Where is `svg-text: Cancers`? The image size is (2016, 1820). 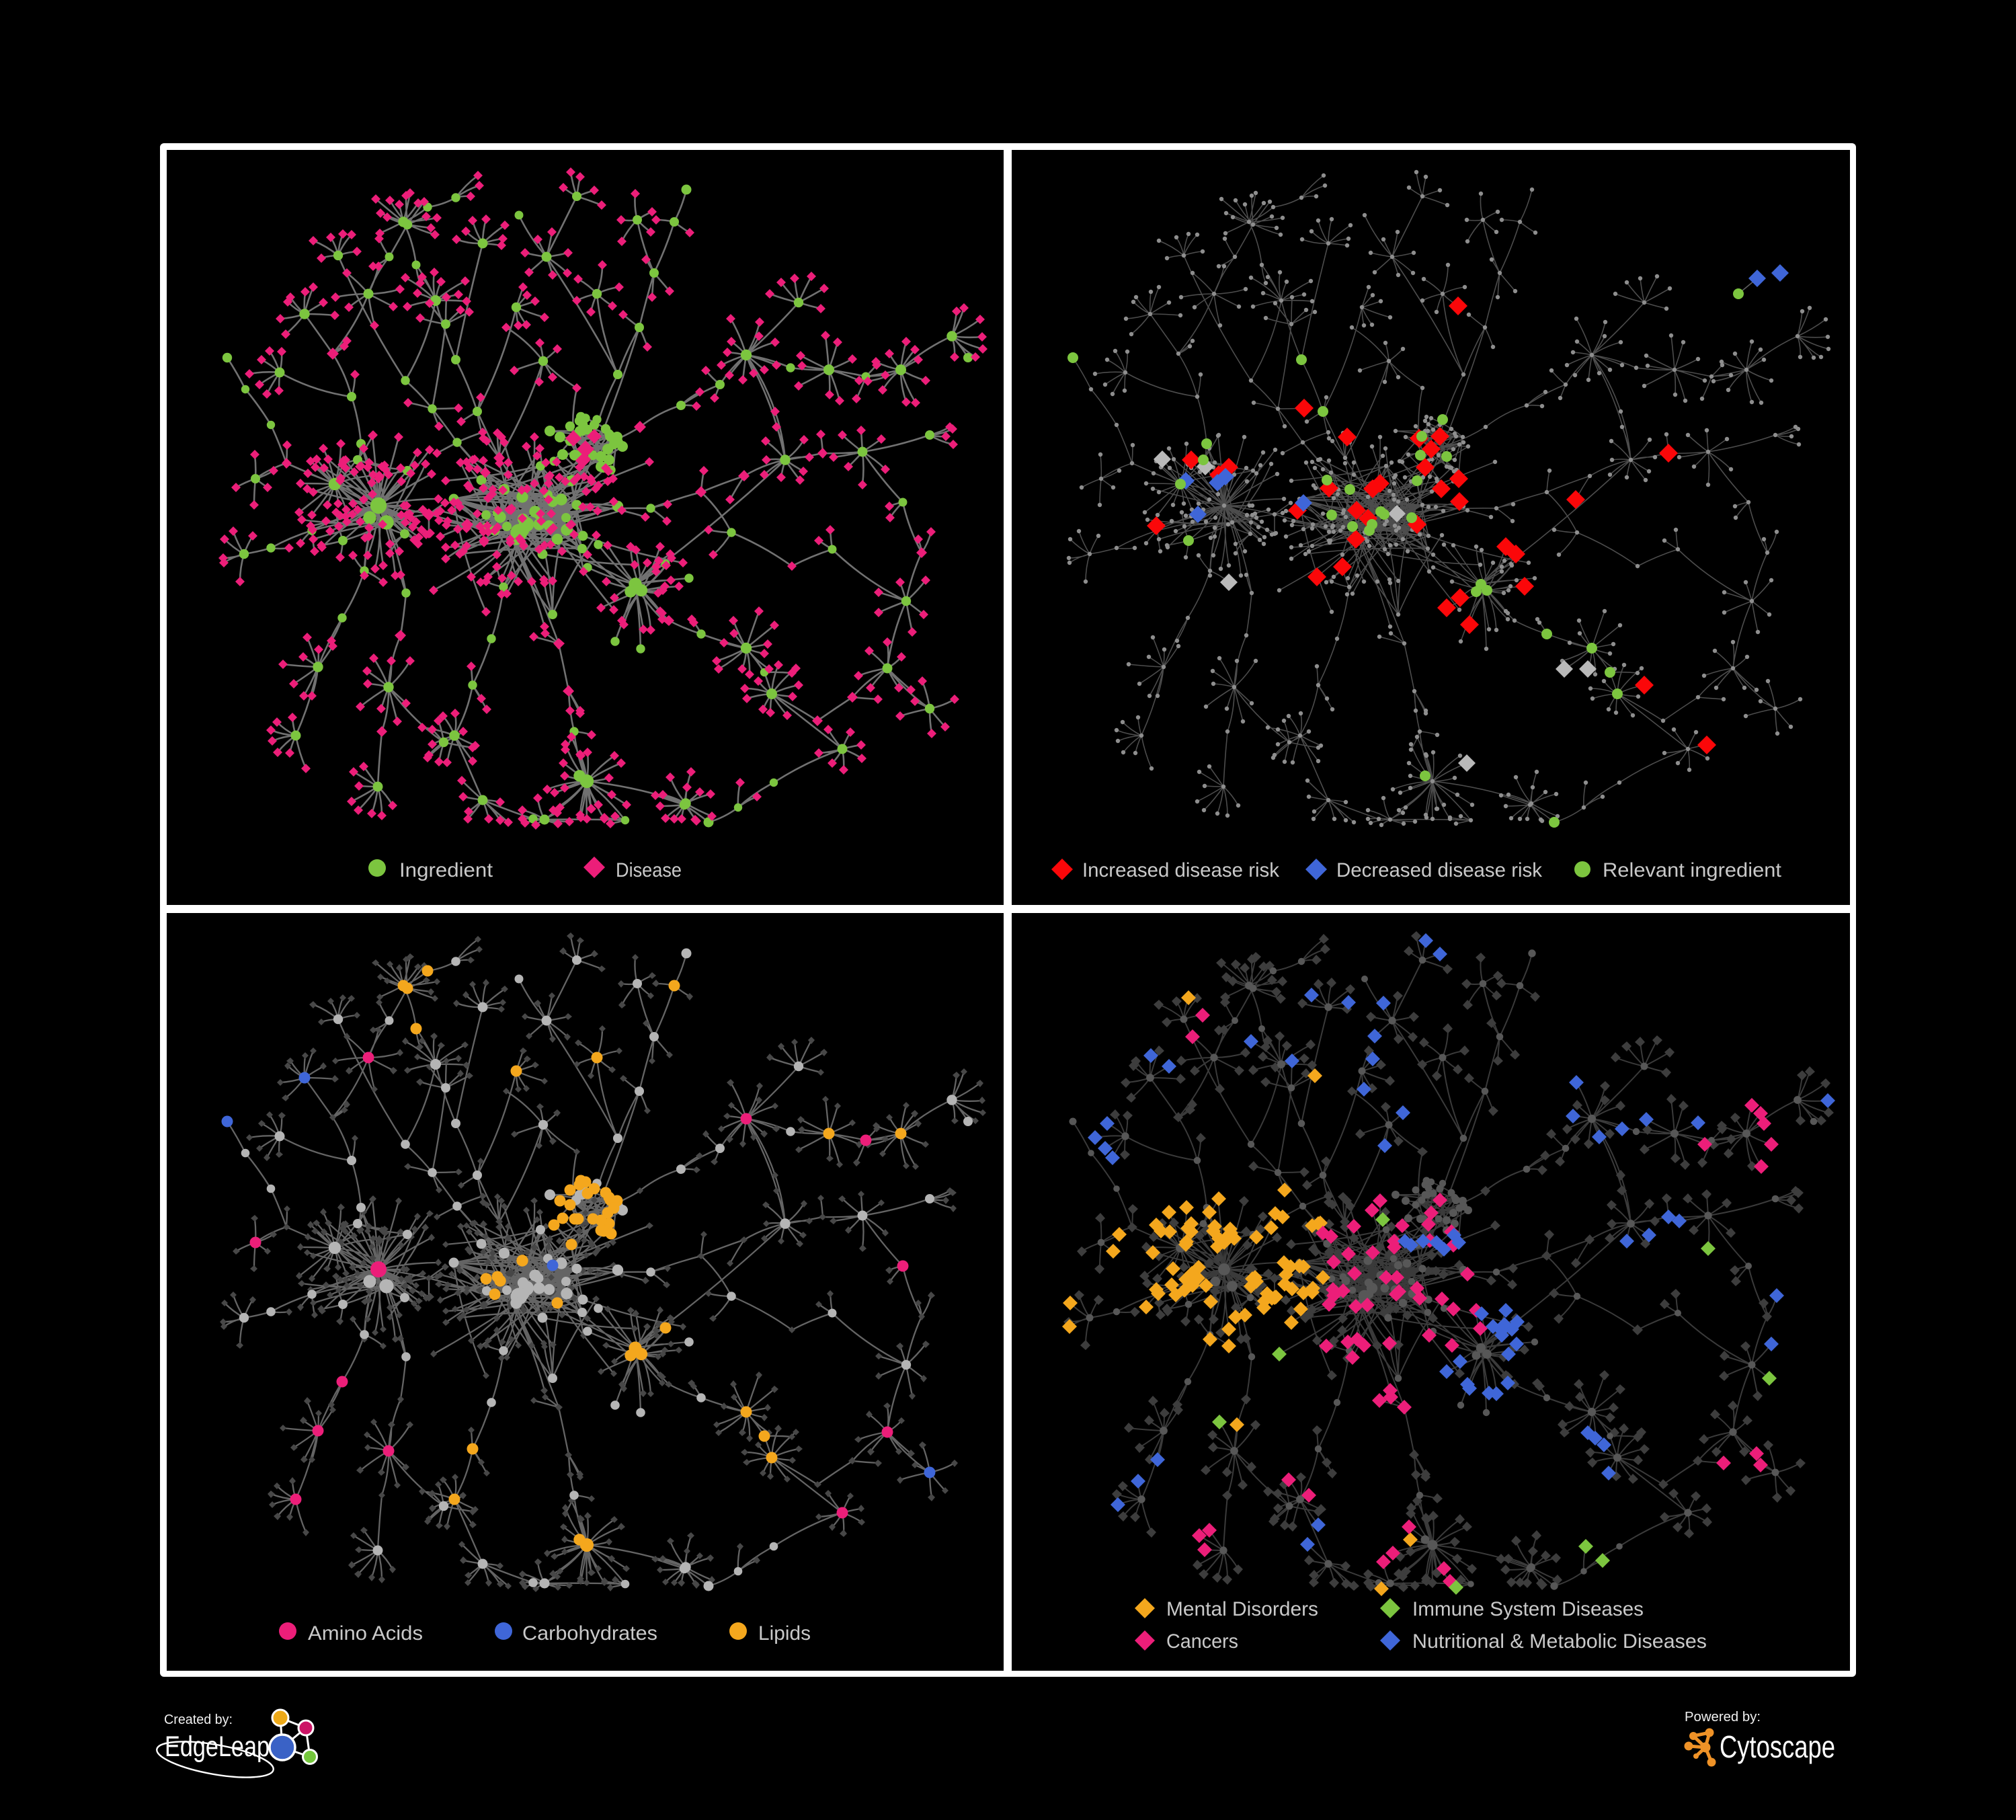 svg-text: Cancers is located at coordinates (1202, 1641).